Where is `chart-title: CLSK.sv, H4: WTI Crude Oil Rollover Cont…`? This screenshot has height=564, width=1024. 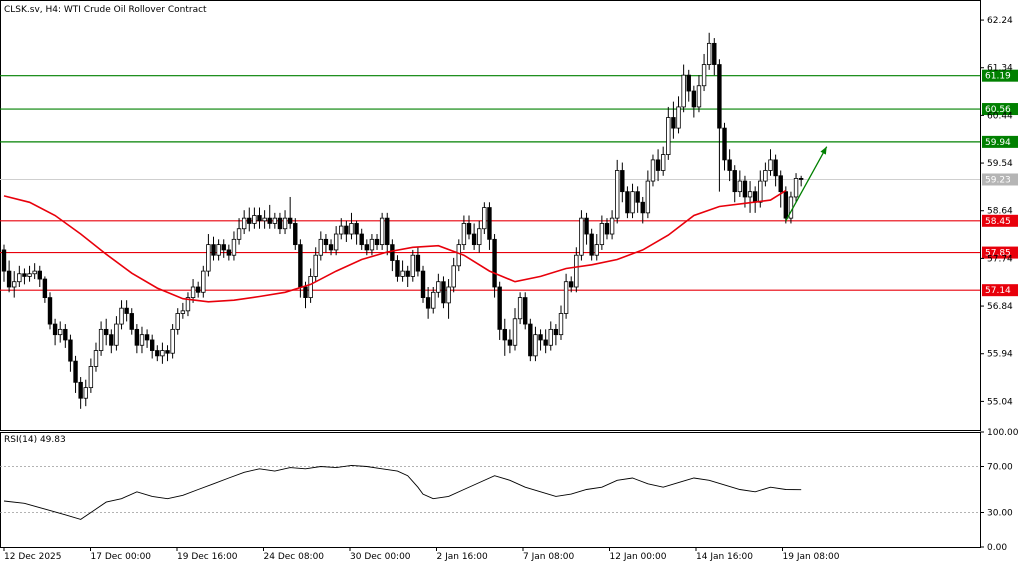 chart-title: CLSK.sv, H4: WTI Crude Oil Rollover Cont… is located at coordinates (105, 10).